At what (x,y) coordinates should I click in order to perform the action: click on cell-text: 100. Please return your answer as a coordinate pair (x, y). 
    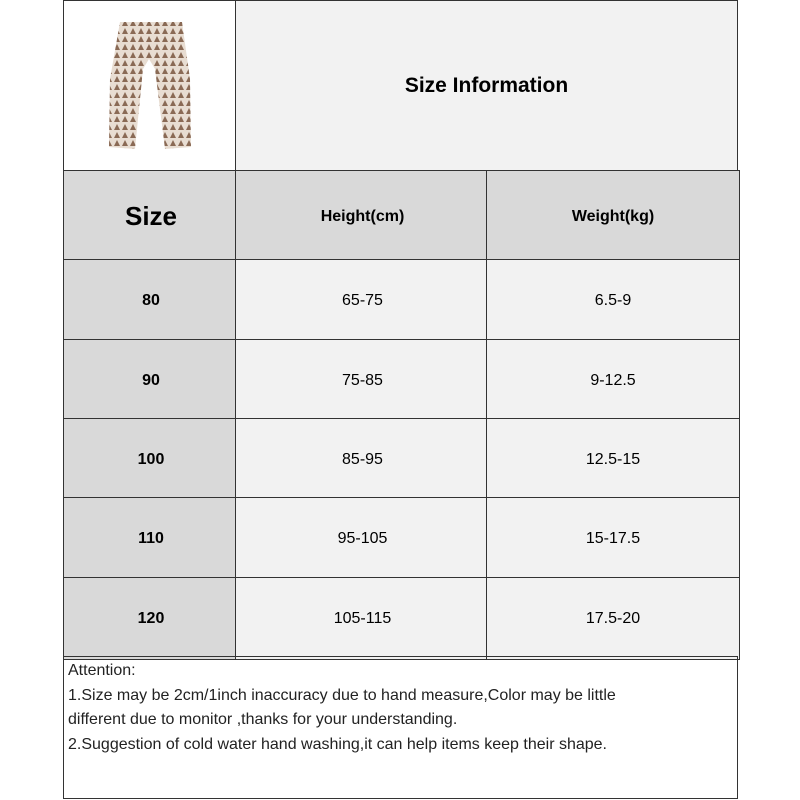
    Looking at the image, I should click on (151, 459).